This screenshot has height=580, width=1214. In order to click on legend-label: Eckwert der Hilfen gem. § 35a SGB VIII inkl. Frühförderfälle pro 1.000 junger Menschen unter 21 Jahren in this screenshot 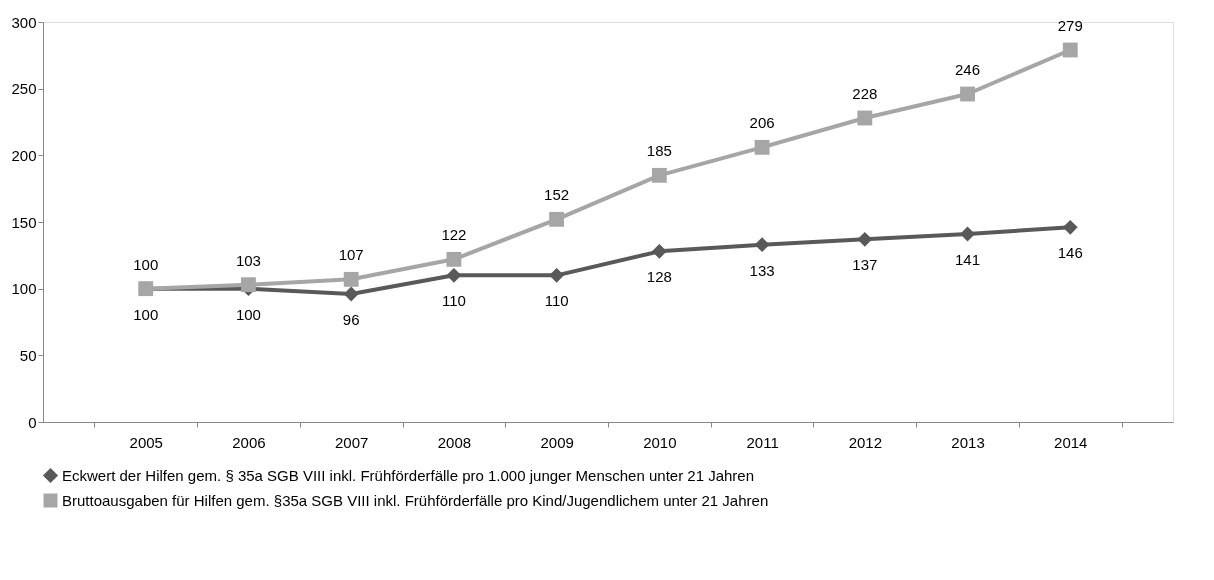, I will do `click(408, 475)`.